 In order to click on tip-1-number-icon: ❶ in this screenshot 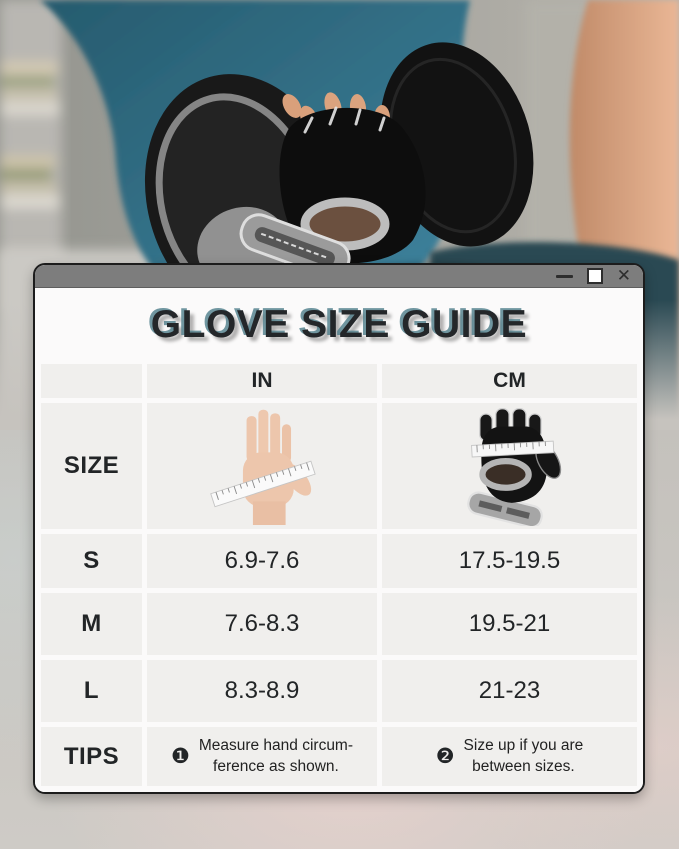, I will do `click(180, 756)`.